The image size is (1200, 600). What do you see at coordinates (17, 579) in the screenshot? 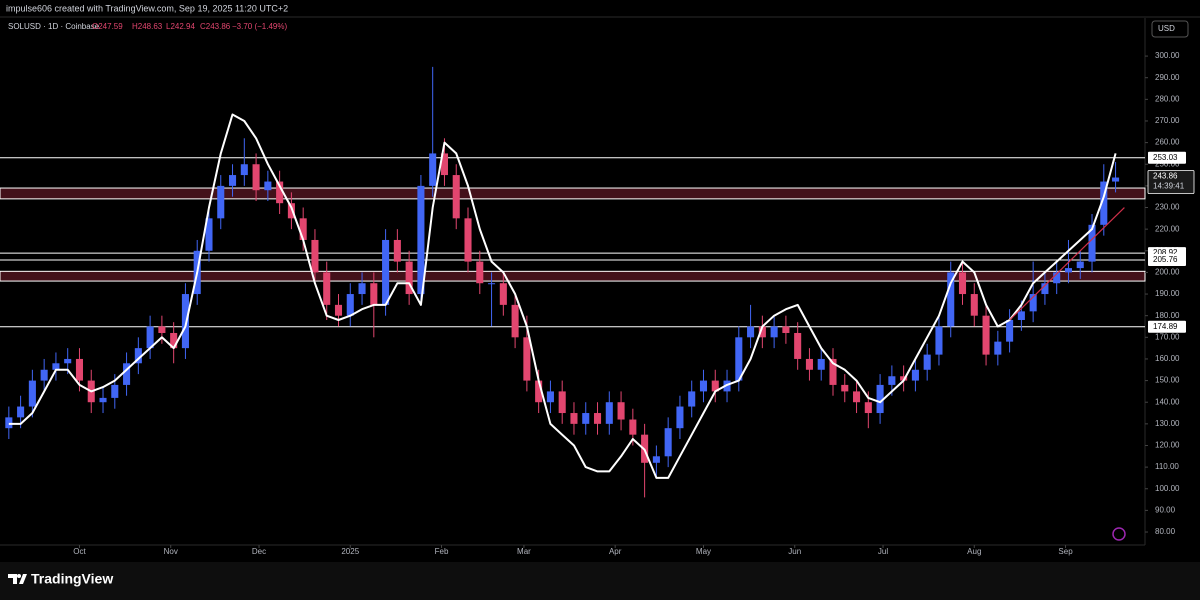
I see `logo` at bounding box center [17, 579].